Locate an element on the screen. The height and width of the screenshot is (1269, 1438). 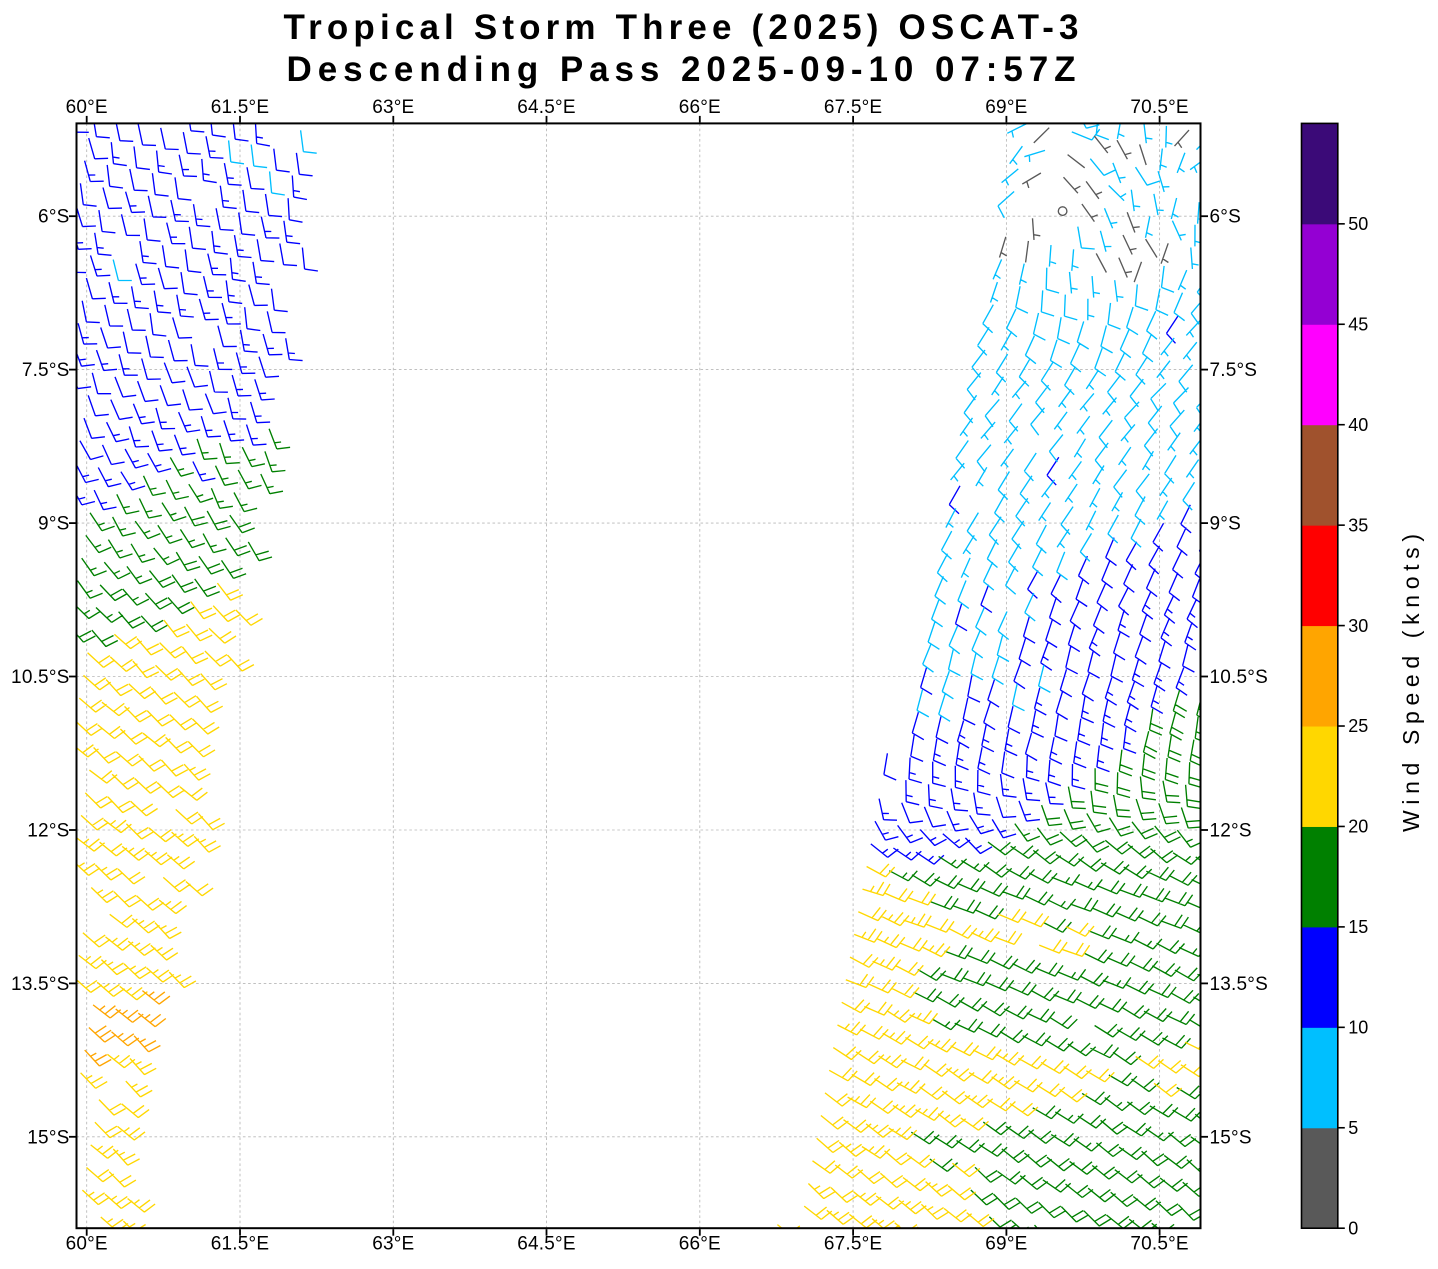
svg-text: 40 is located at coordinates (1358, 425).